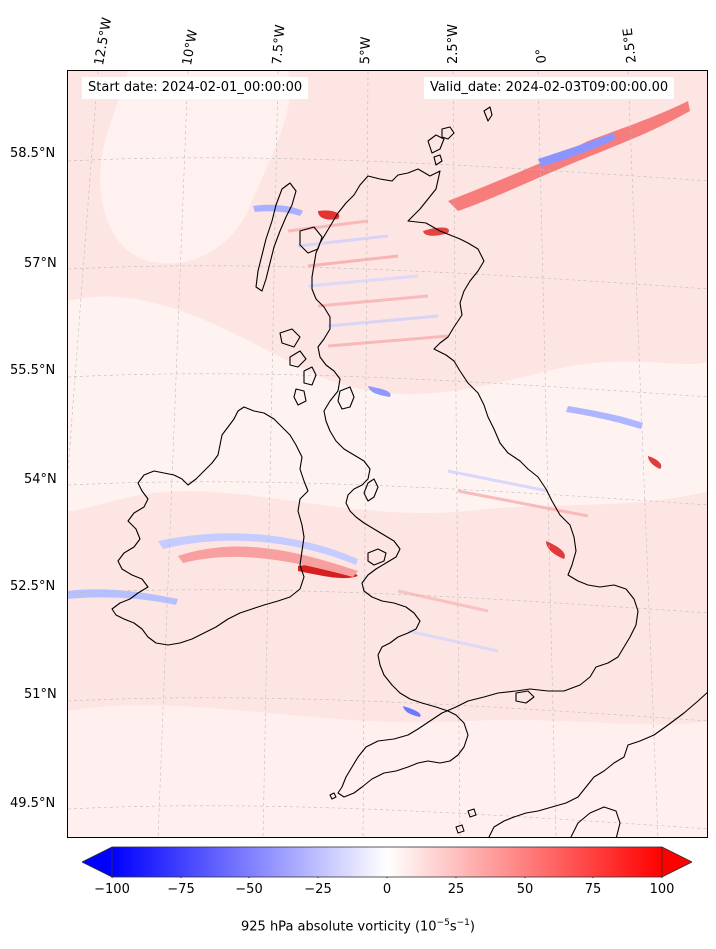 The height and width of the screenshot is (949, 716). What do you see at coordinates (387, 889) in the screenshot?
I see `colorbar-tick-label: 0` at bounding box center [387, 889].